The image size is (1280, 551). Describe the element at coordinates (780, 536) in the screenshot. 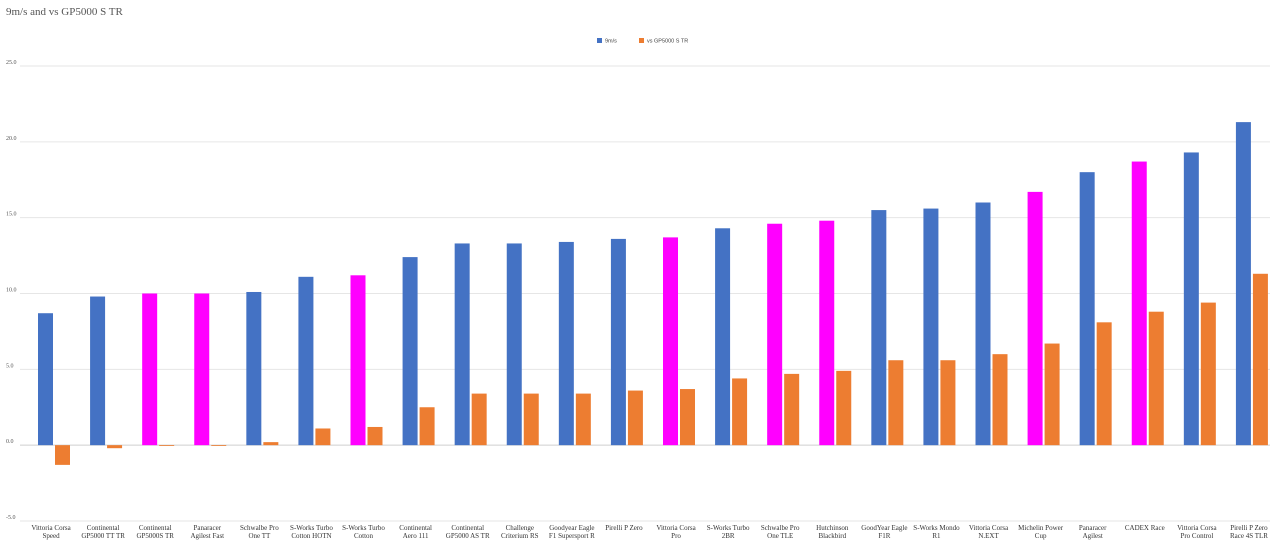

I see `category-label: One TLE` at that location.